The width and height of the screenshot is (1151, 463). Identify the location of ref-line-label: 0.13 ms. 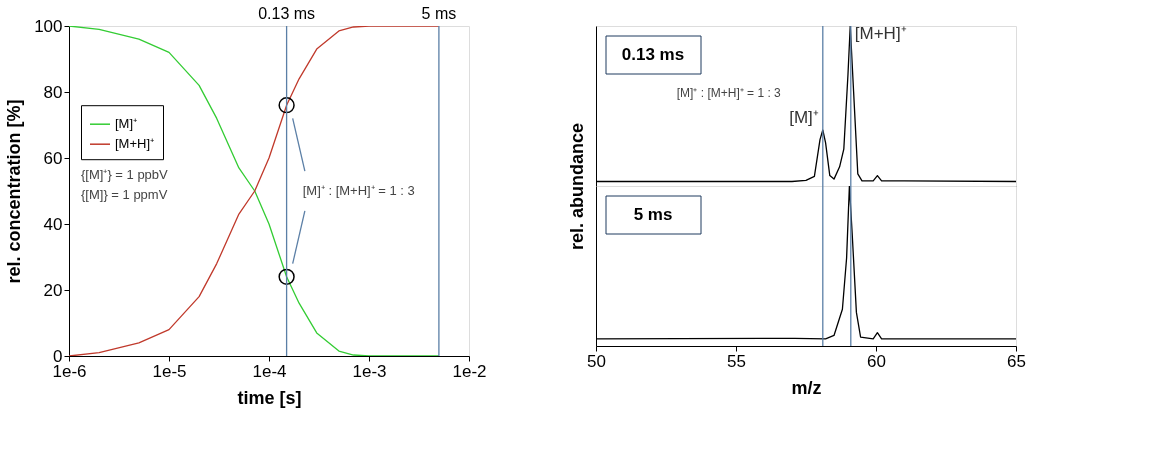
(287, 13).